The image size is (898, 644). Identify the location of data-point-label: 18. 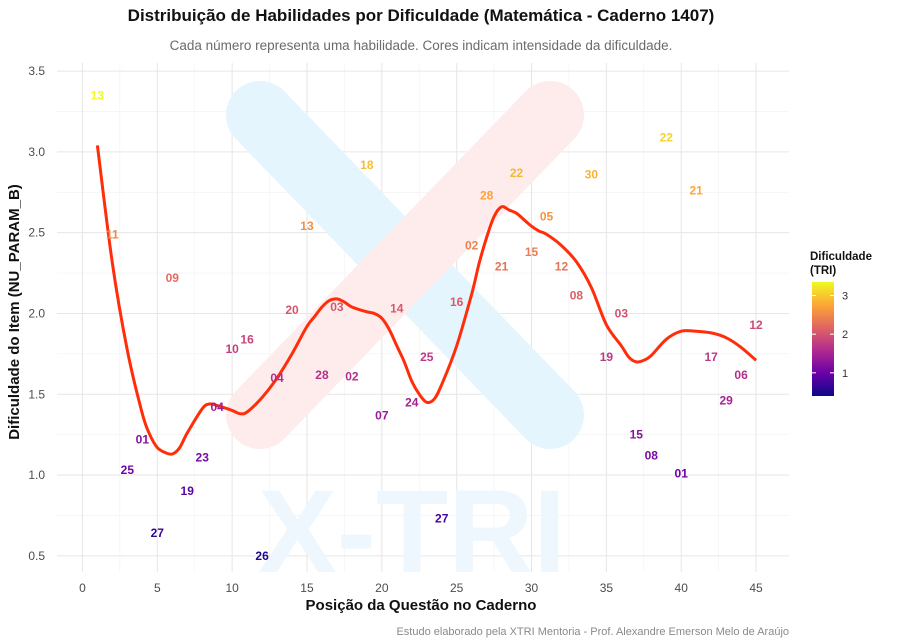
(367, 165).